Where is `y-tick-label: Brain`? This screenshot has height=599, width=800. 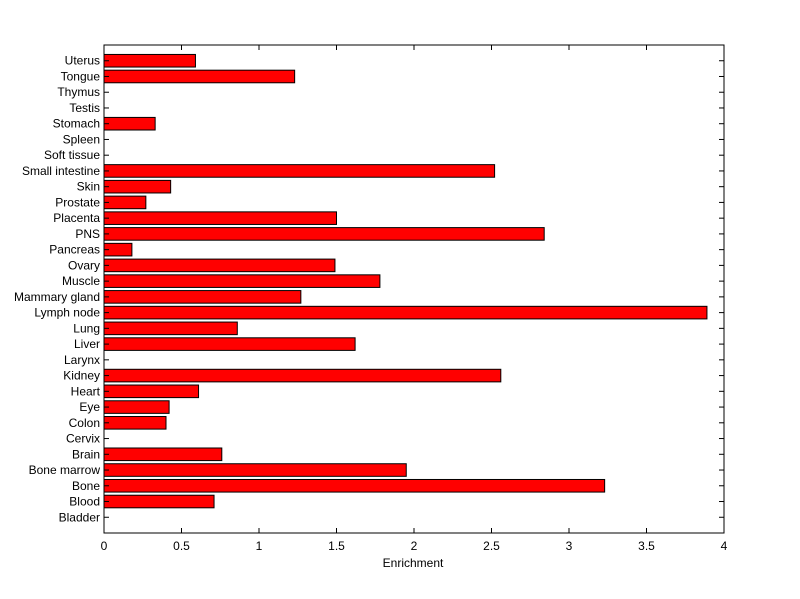
y-tick-label: Brain is located at coordinates (86, 454).